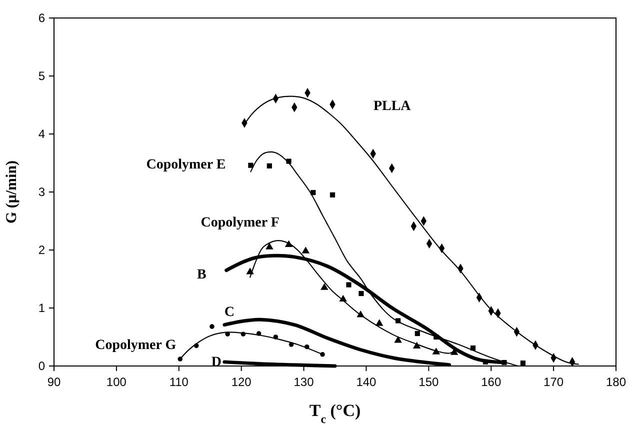  I want to click on y-tick-label: 6, so click(42, 18).